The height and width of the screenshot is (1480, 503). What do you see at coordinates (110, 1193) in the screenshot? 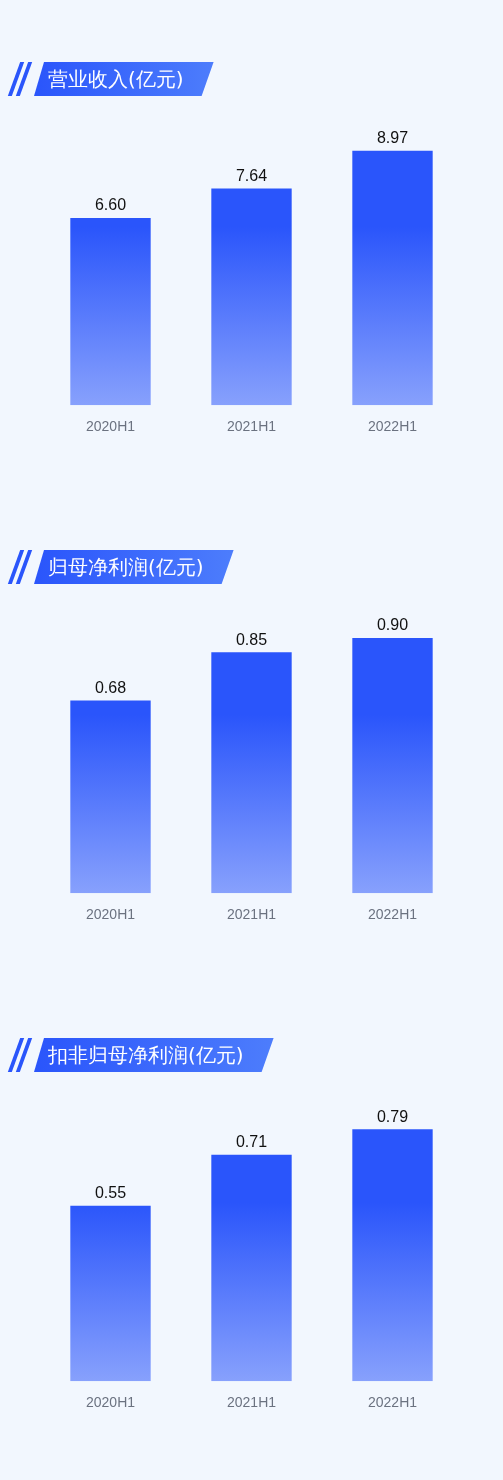
I see `data-label: 0.55` at bounding box center [110, 1193].